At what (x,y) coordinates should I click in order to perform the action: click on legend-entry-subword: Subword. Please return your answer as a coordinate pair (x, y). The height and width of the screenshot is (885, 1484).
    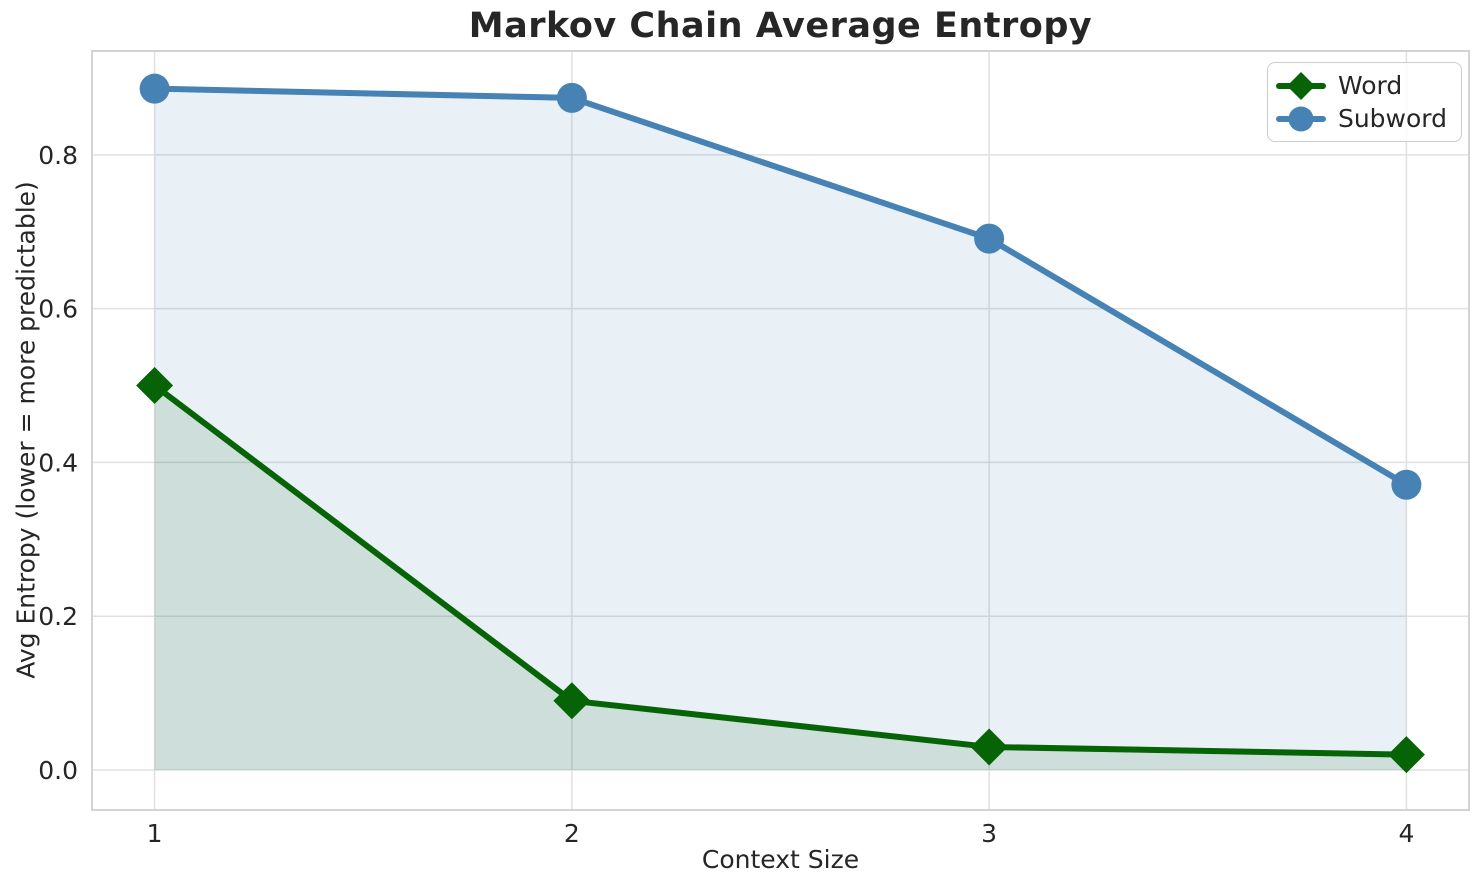
    Looking at the image, I should click on (1361, 118).